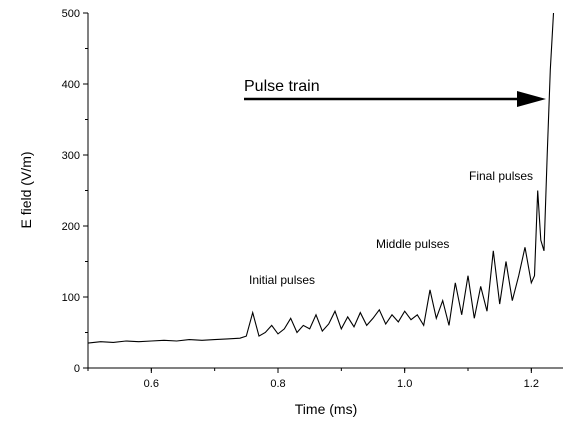 The width and height of the screenshot is (566, 423). I want to click on annotation-middle-pulses: Middle pulses, so click(412, 244).